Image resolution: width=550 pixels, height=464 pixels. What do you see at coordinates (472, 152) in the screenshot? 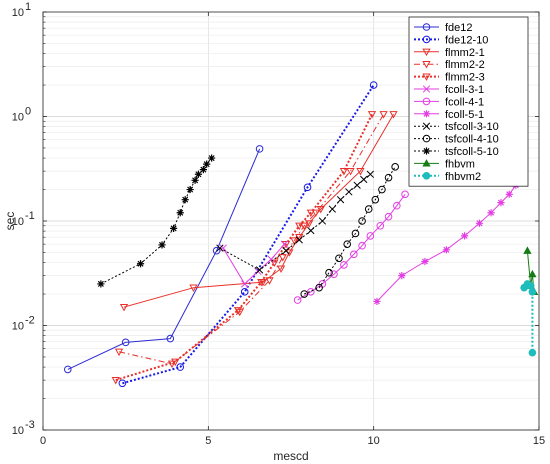
I see `legend-label: tsfcoll-5-10` at bounding box center [472, 152].